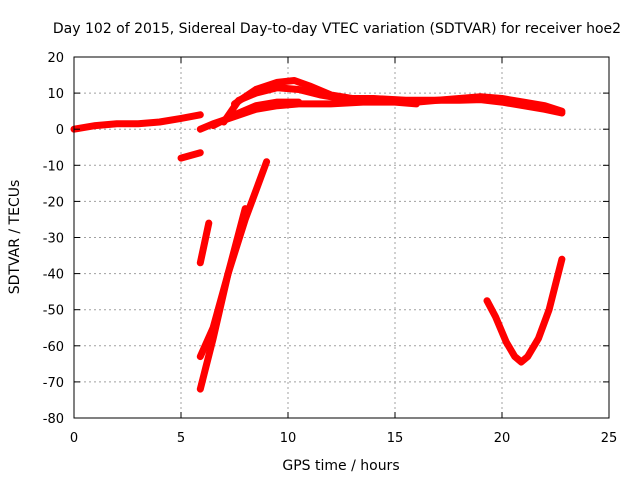 Image resolution: width=640 pixels, height=480 pixels. Describe the element at coordinates (502, 438) in the screenshot. I see `x-tick-label: 20` at that location.